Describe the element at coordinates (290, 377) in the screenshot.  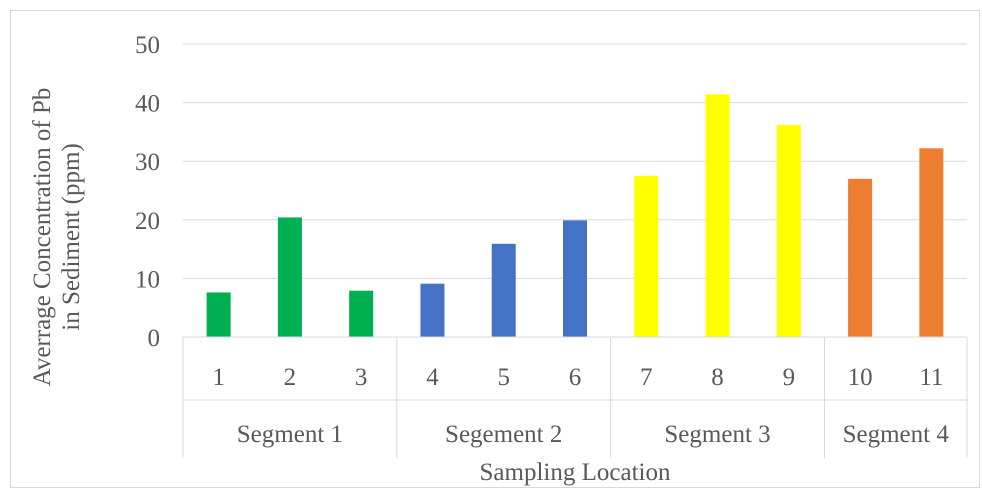
I see `x-tick-label: 2` at that location.